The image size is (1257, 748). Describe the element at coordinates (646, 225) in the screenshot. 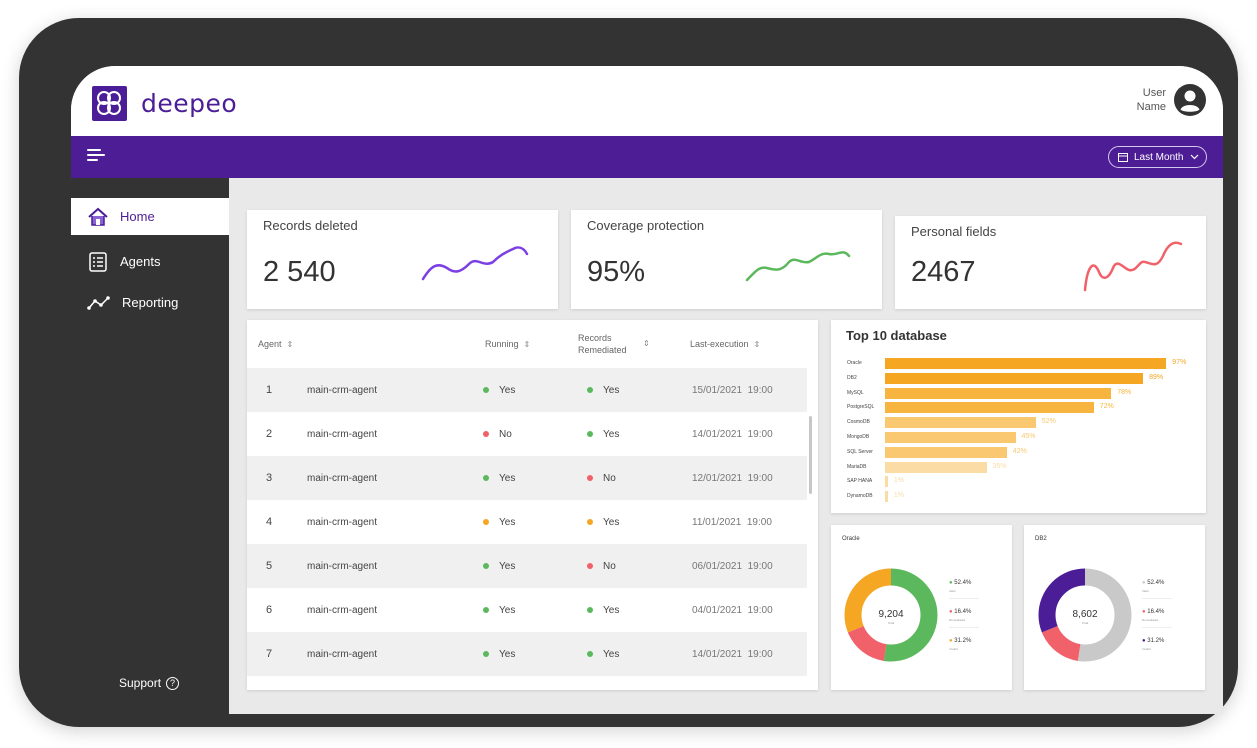

I see `kpi-label: Coverage protection` at that location.